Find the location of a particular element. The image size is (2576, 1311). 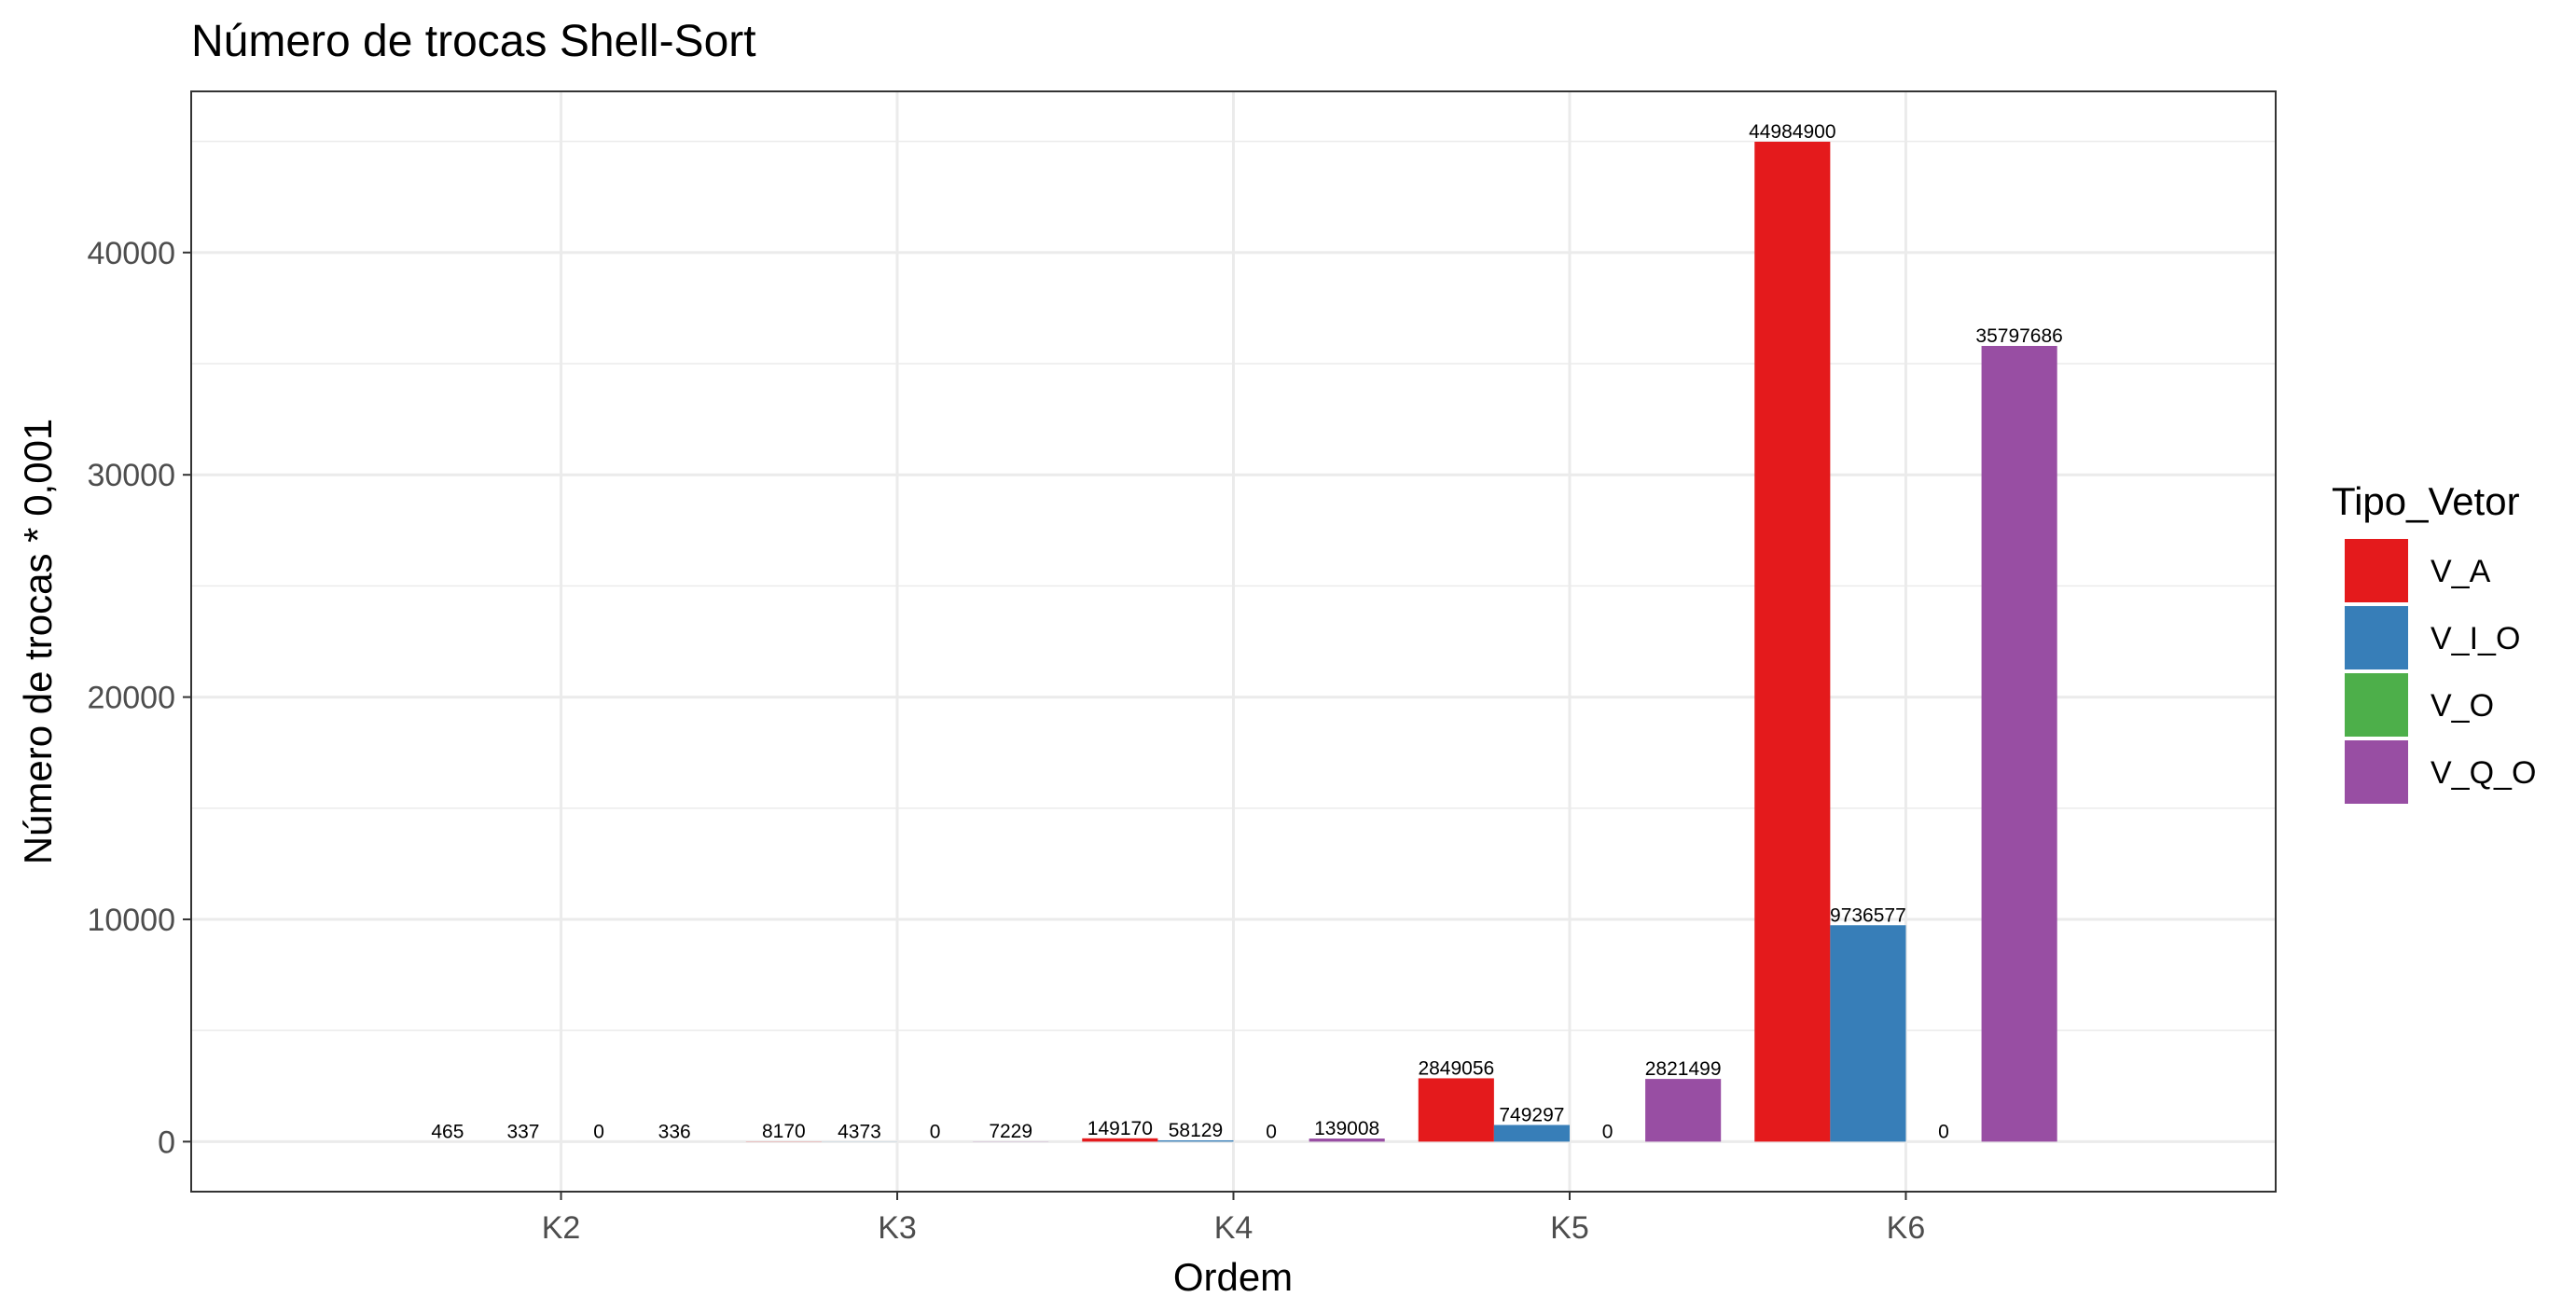

bar-value-label: 2849056 is located at coordinates (1456, 1068).